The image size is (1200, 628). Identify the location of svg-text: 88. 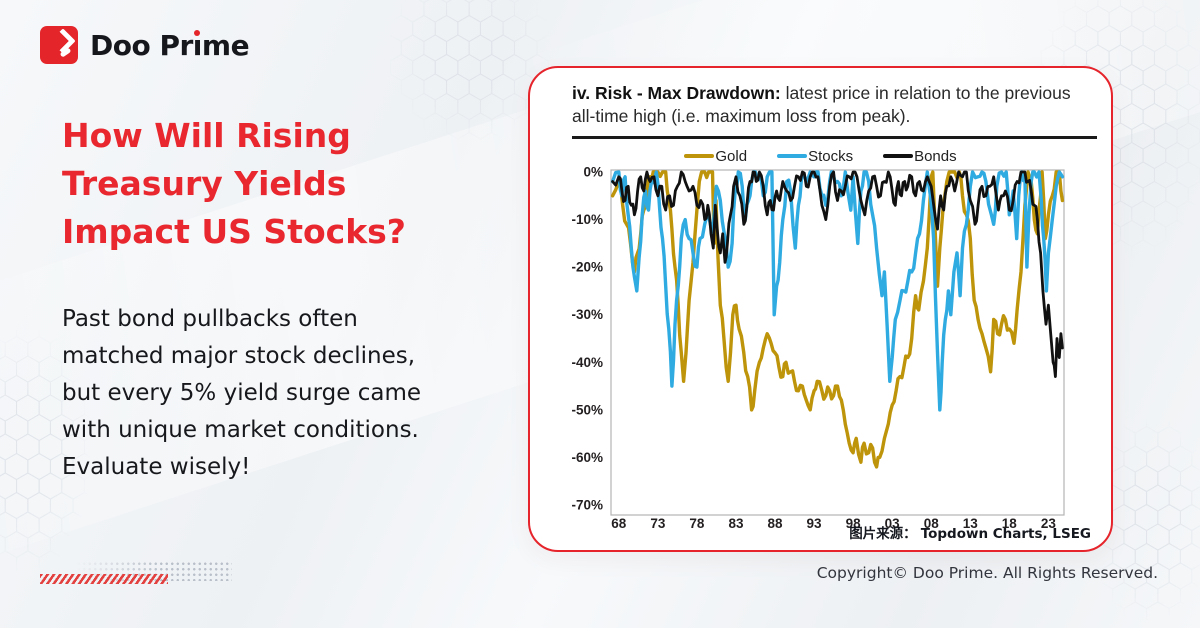
(776, 523).